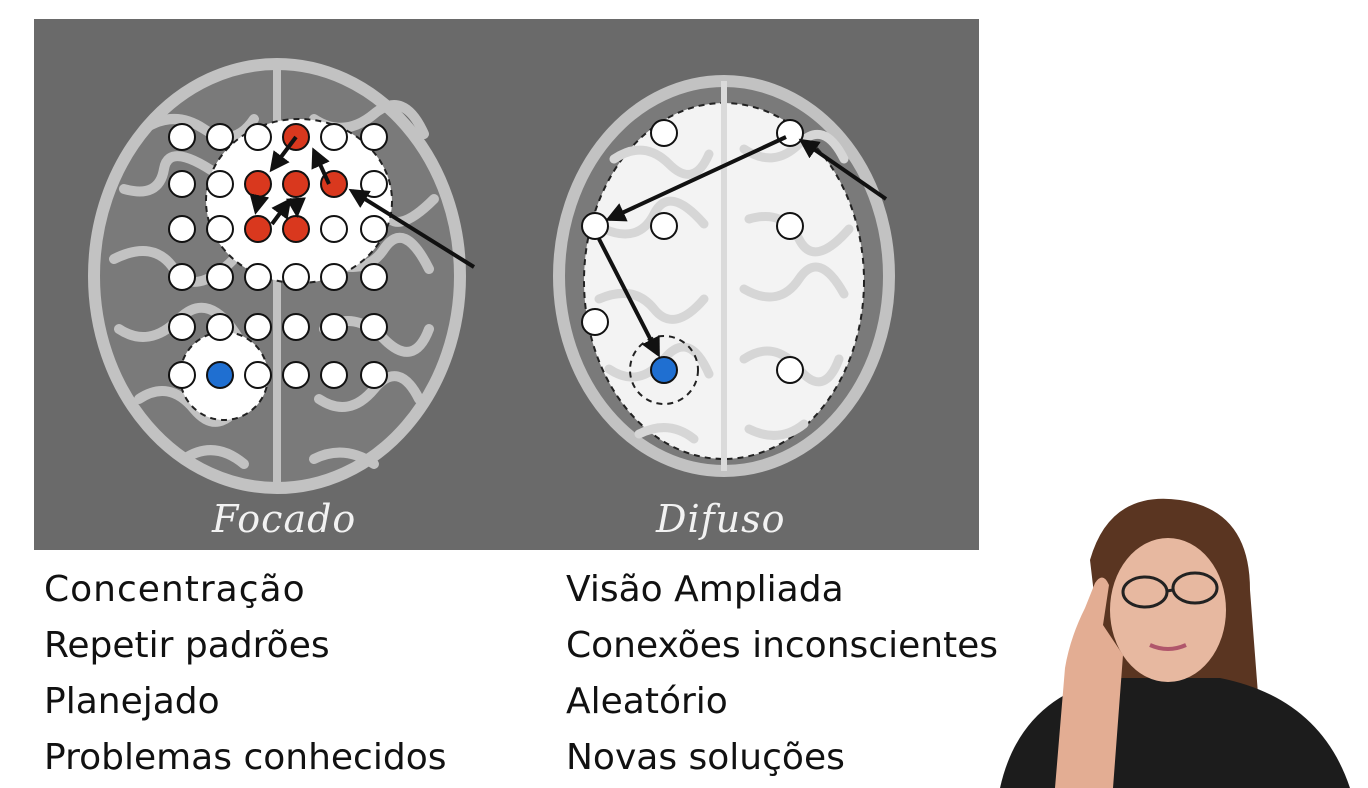  I want to click on diffuse-arrows, so click(742, 246).